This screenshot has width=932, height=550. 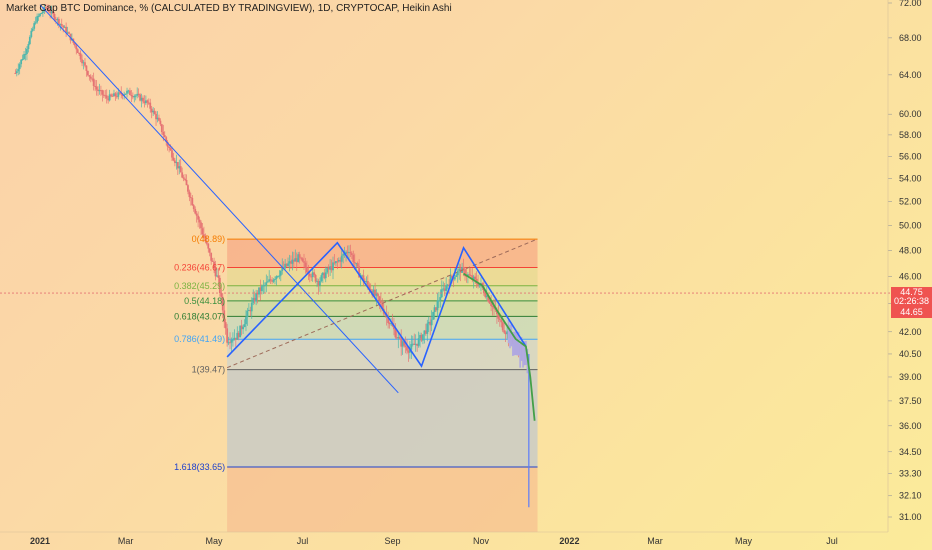 I want to click on price-tick-label: 37.50, so click(x=910, y=401).